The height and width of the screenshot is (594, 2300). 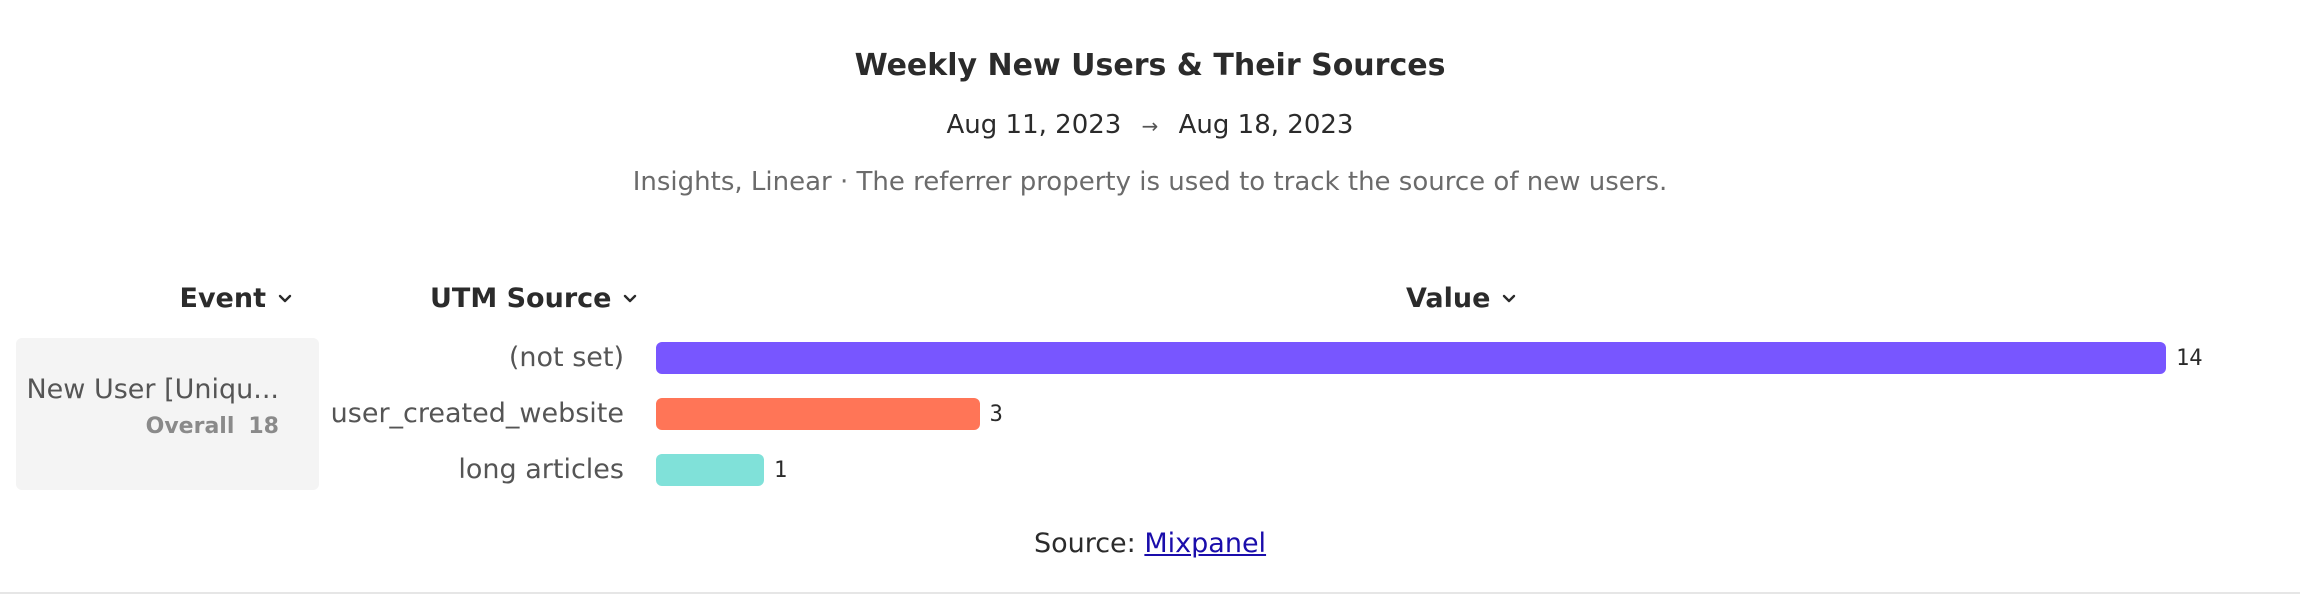 I want to click on arrow-right-icon: →, so click(x=1150, y=126).